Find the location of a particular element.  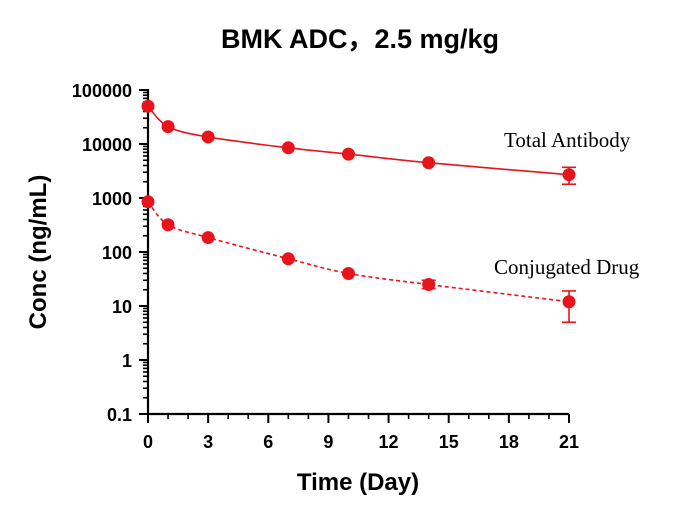

x-tick-label: 0 is located at coordinates (148, 442).